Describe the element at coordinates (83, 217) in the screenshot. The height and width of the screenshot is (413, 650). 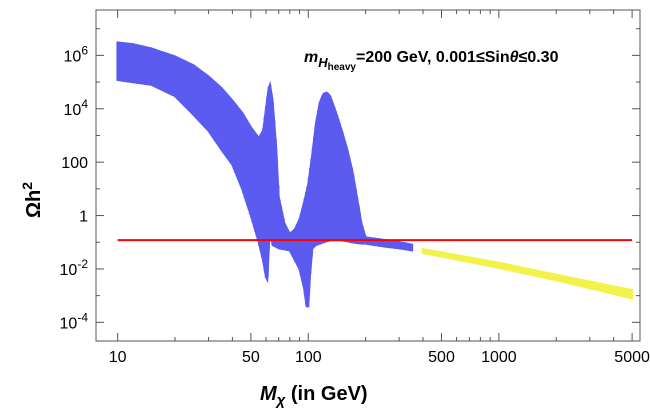
I see `y-tick-label: 1` at that location.